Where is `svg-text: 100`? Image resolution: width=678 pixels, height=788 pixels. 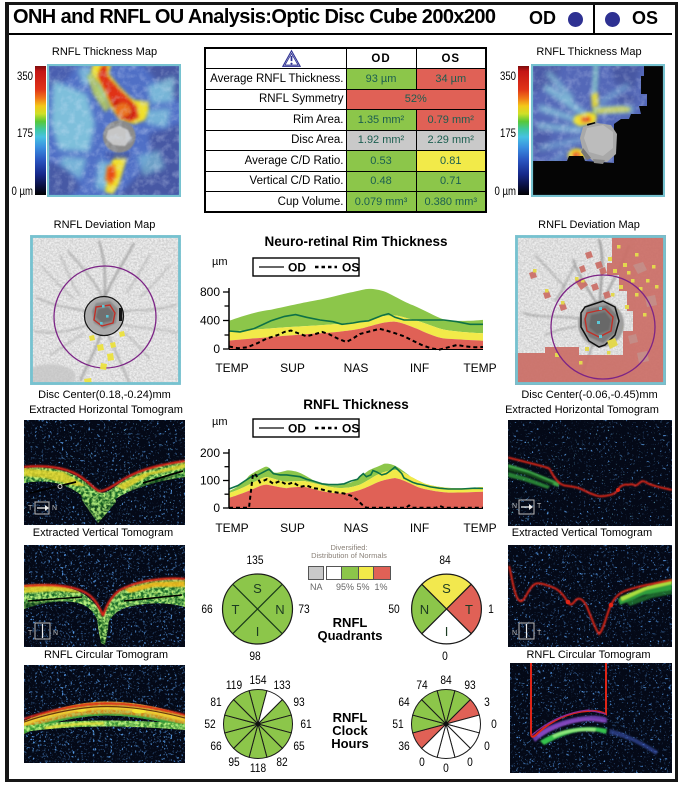
svg-text: 100 is located at coordinates (210, 481).